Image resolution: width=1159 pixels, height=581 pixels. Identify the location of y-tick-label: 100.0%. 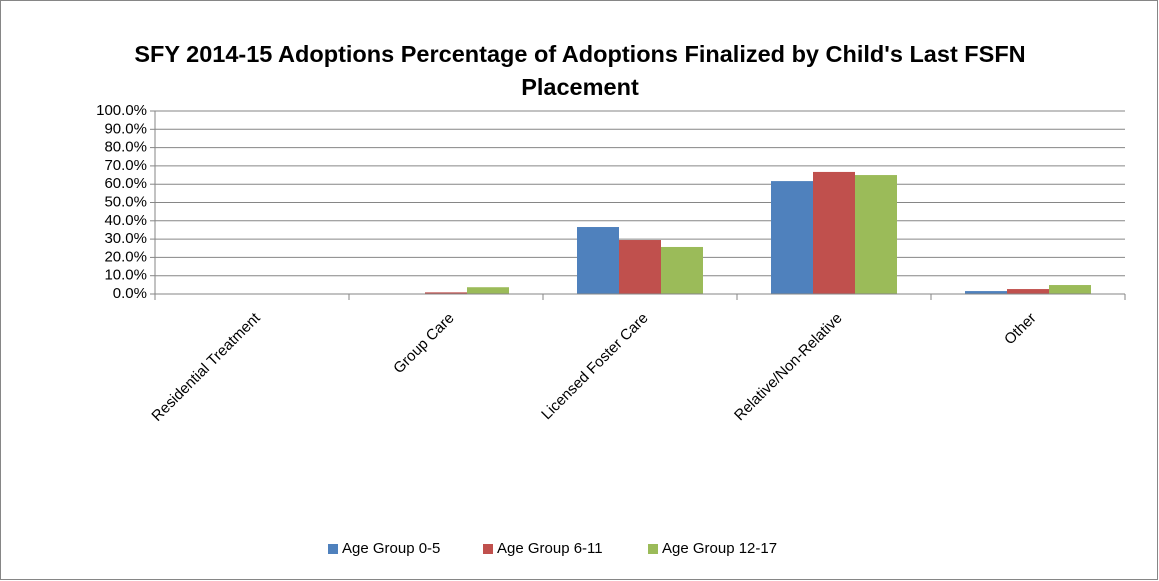
(121, 110).